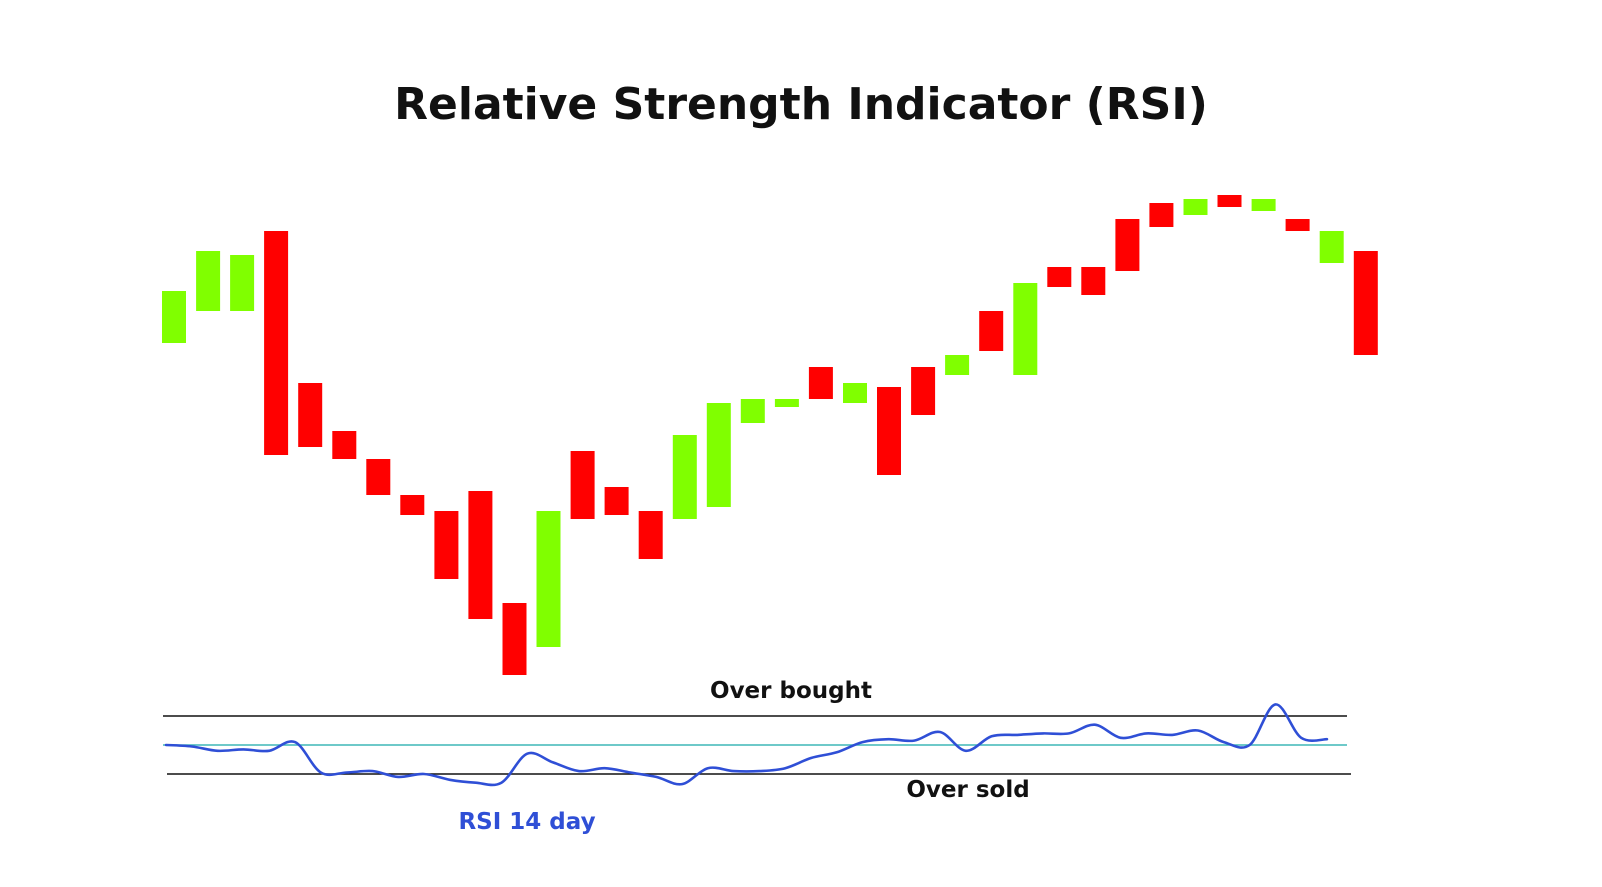  Describe the element at coordinates (967, 790) in the screenshot. I see `oversold-label: Over sold` at that location.